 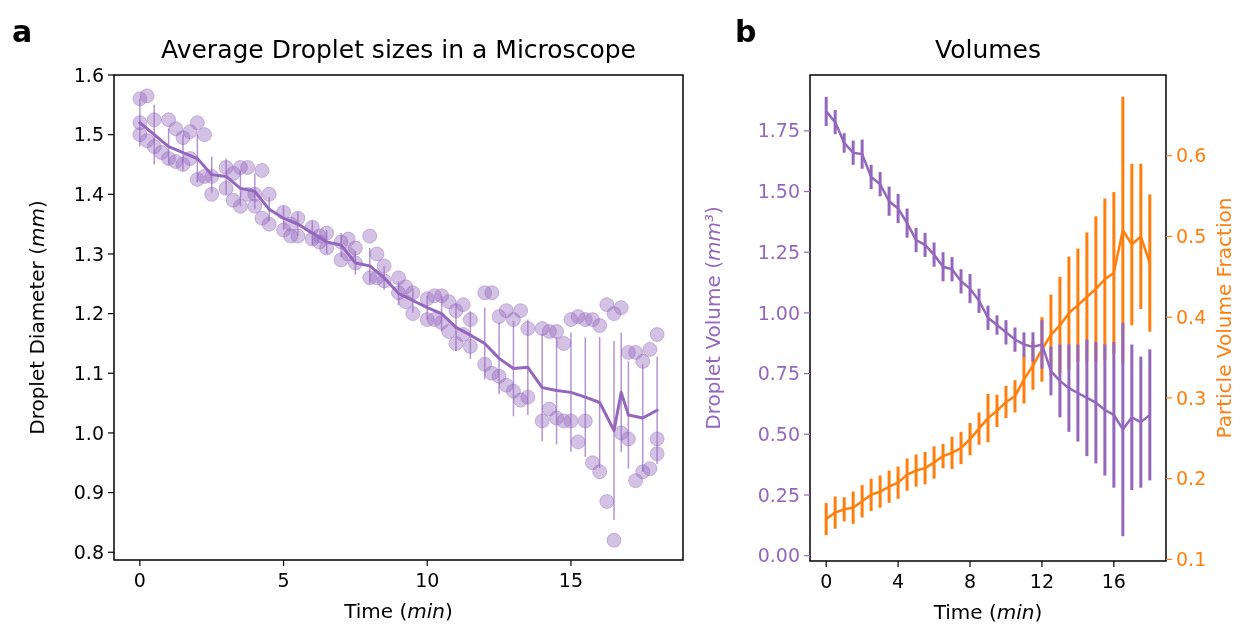 I want to click on x-tick-label: 10, so click(x=427, y=580).